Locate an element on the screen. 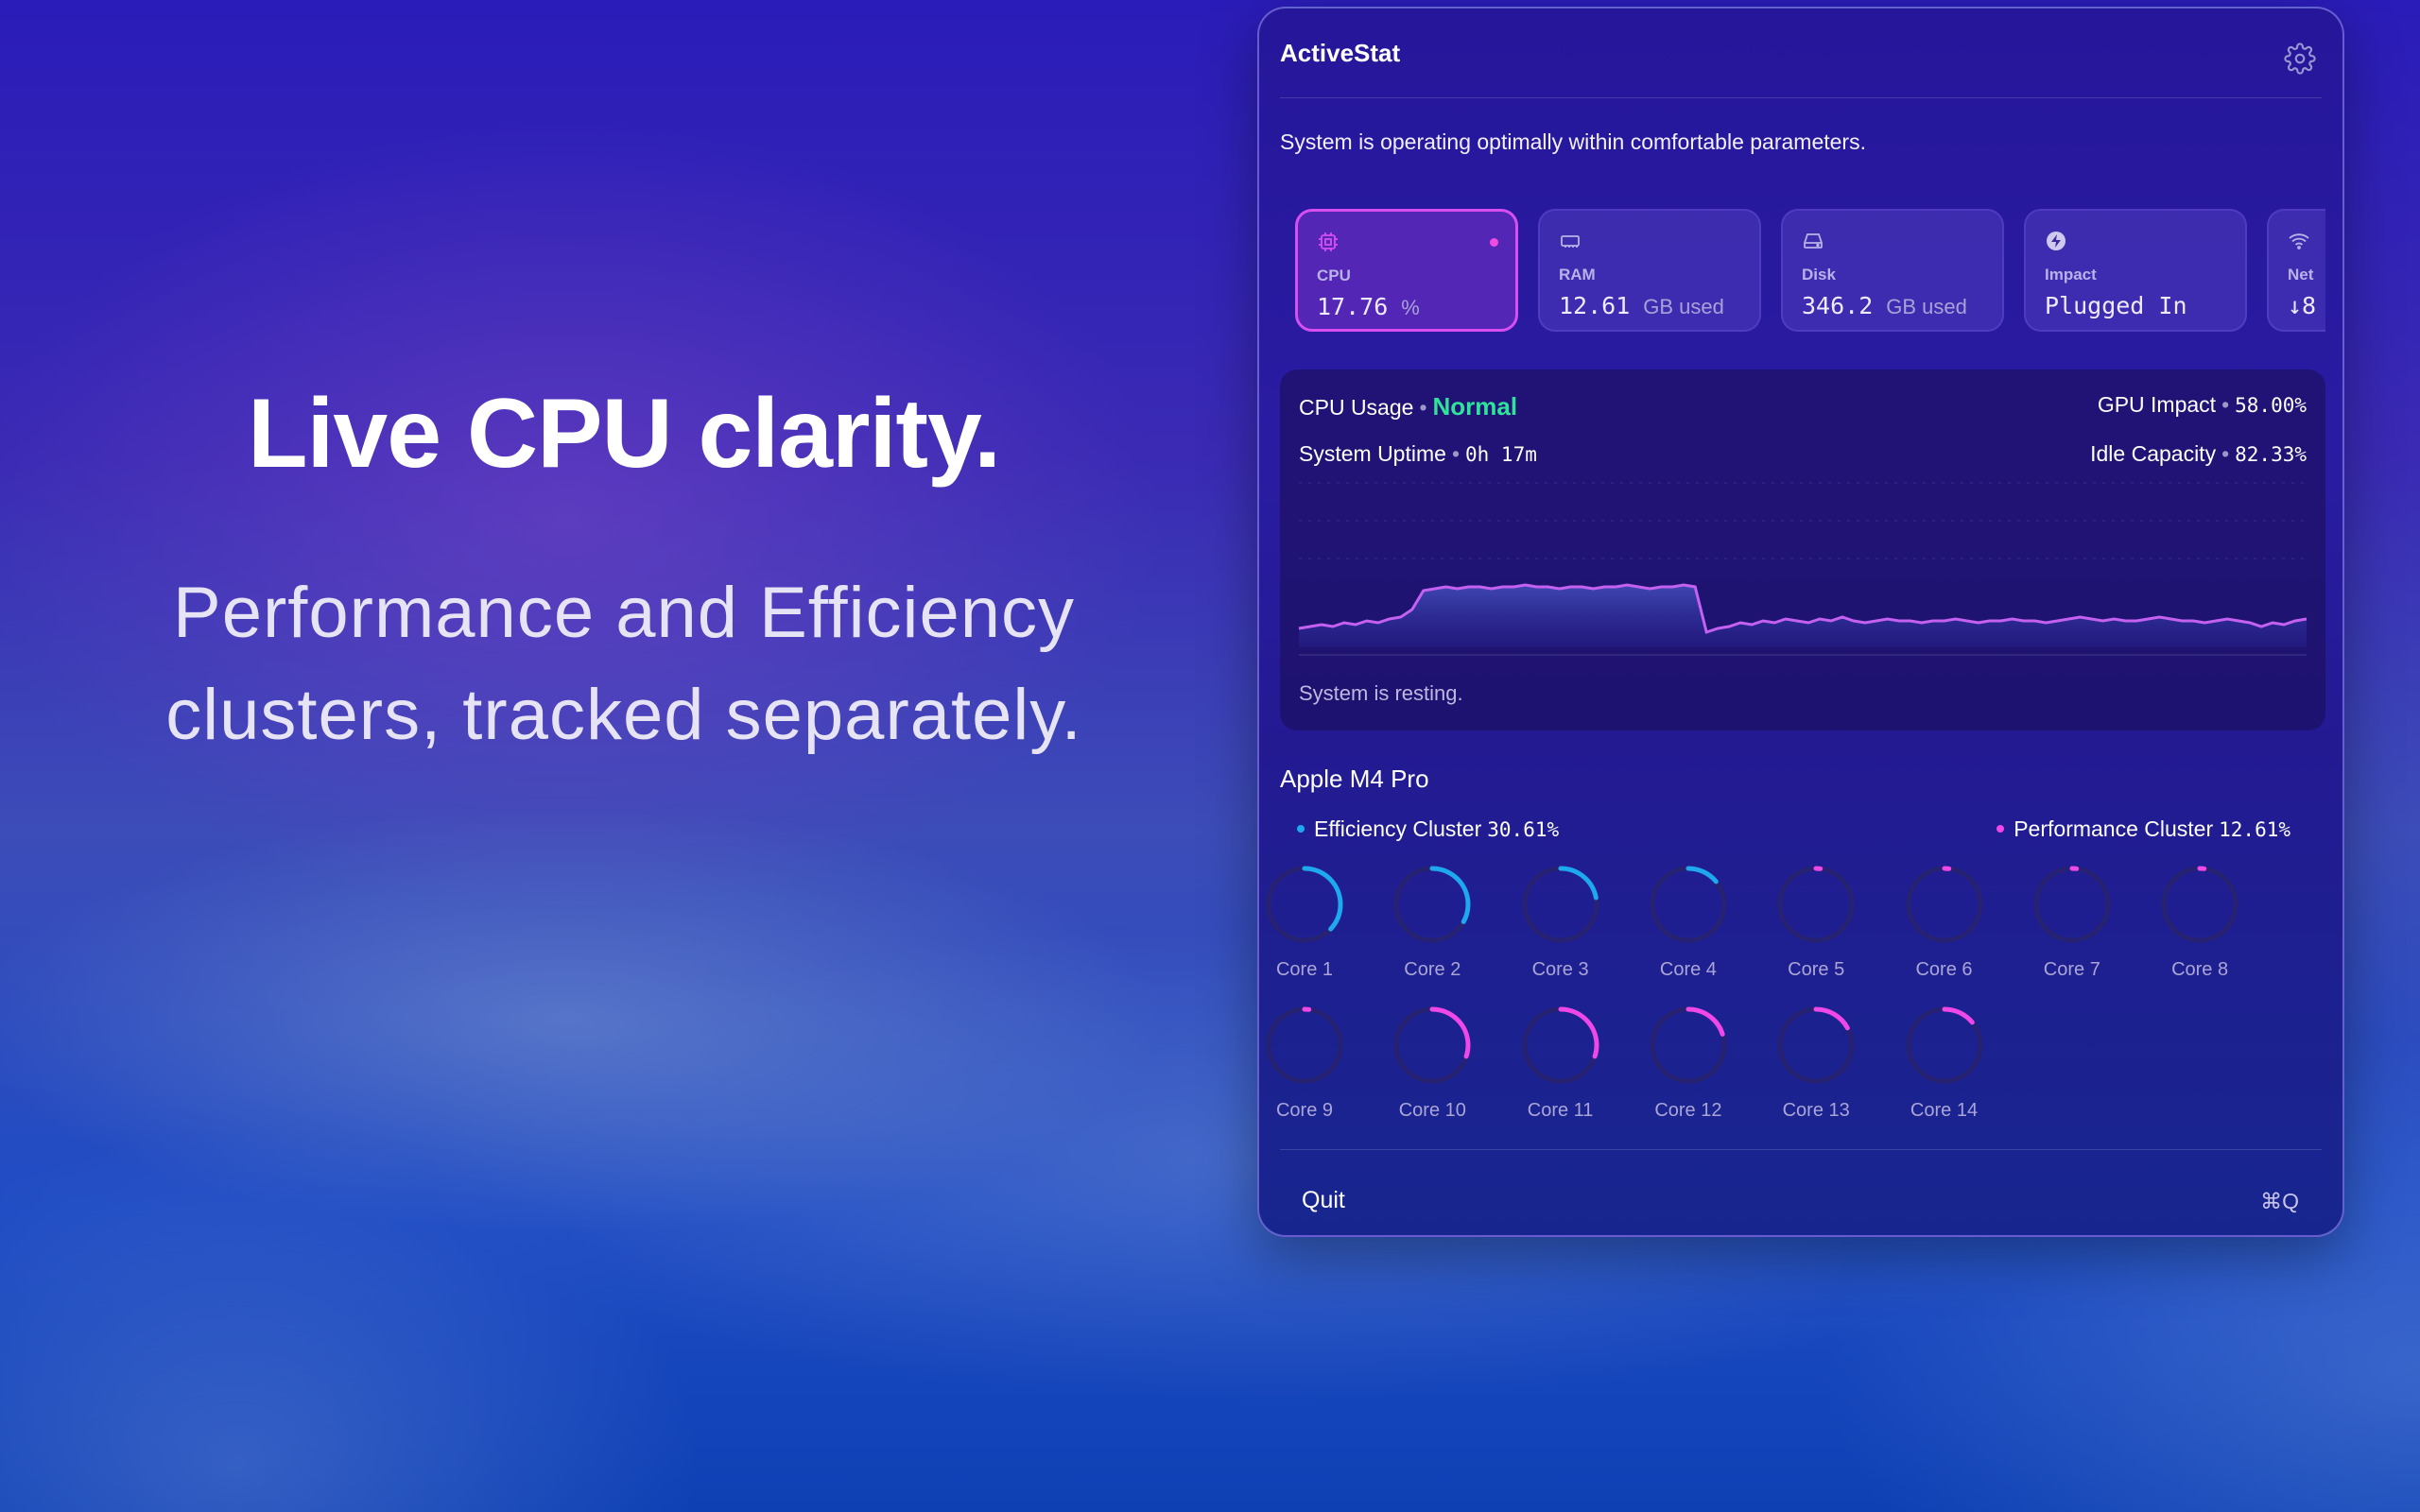  idle-capacity-label: Idle Capacity is located at coordinates (2153, 453).